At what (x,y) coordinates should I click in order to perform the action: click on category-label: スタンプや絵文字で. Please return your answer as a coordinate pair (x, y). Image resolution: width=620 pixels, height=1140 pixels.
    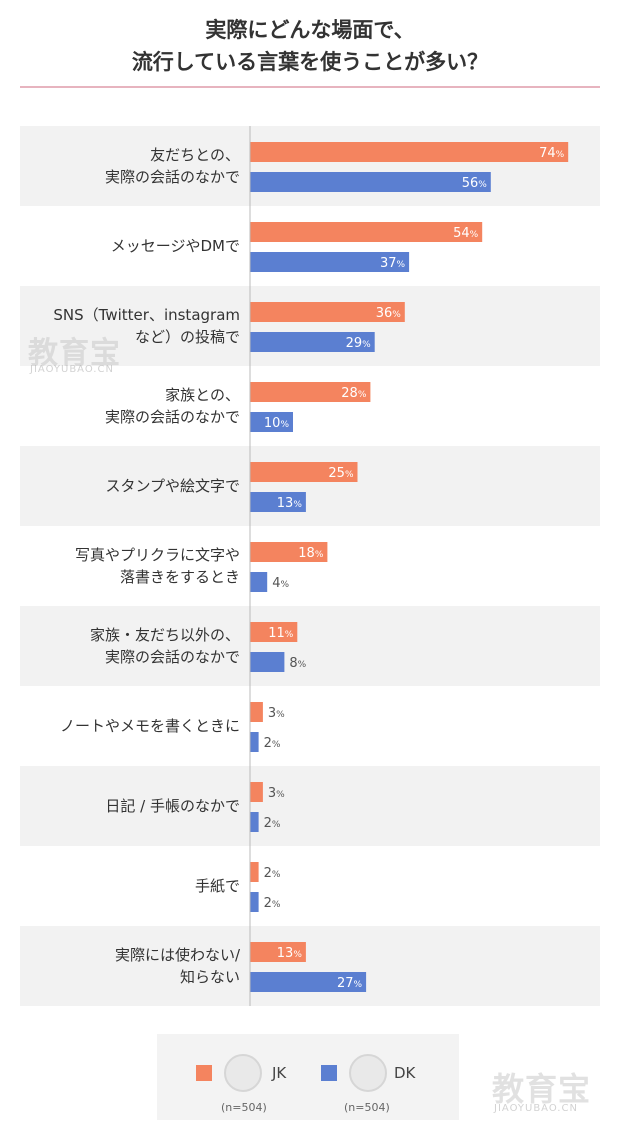
    Looking at the image, I should click on (172, 486).